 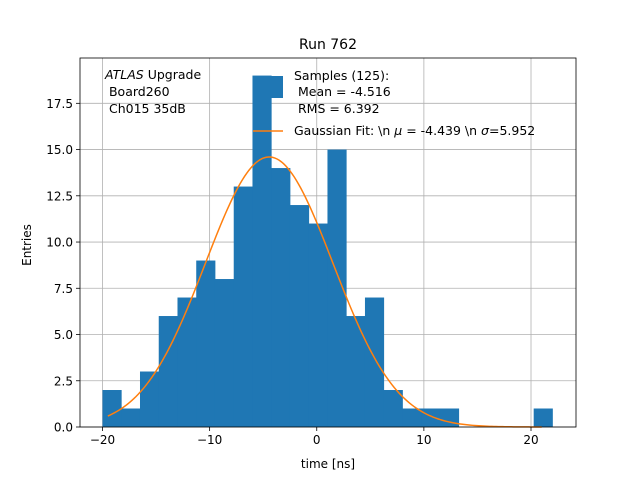 I want to click on channel-label: Ch015 35dB, so click(x=145, y=108).